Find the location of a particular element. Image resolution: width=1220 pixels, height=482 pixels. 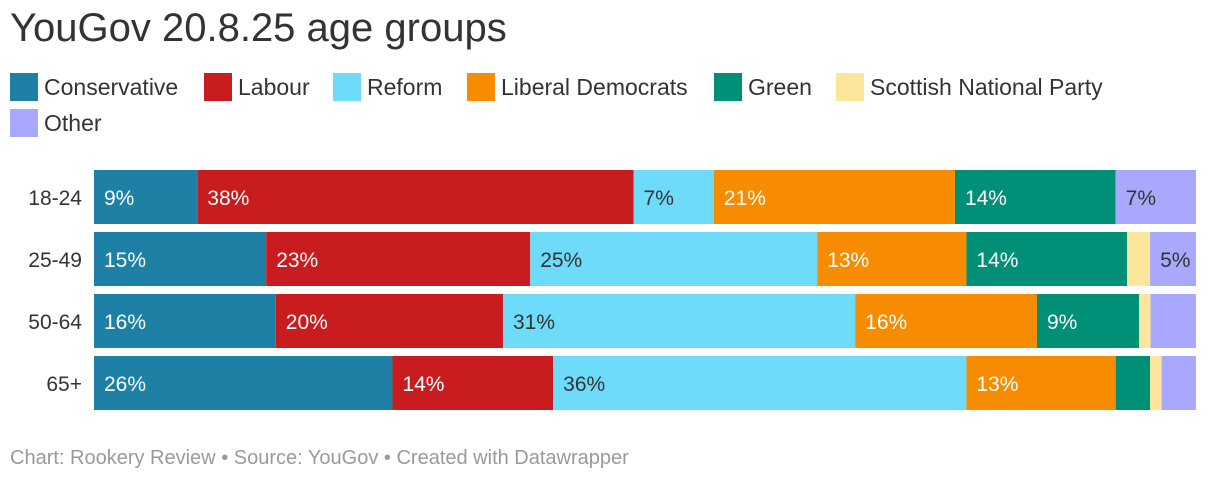

legend-label: Liberal Democrats is located at coordinates (594, 86).